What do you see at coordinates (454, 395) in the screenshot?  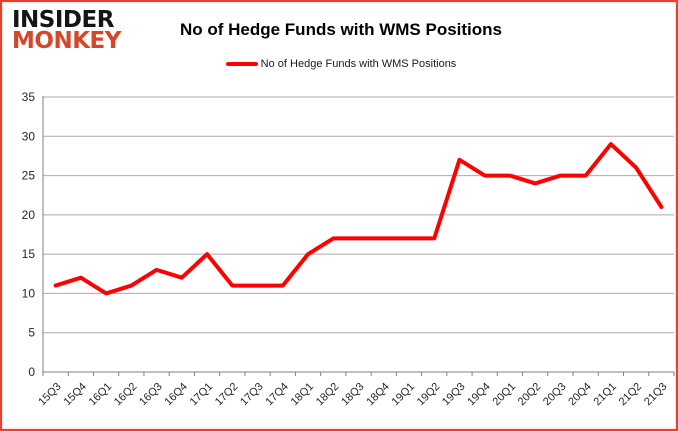 I see `x-tick-label: 19Q3` at bounding box center [454, 395].